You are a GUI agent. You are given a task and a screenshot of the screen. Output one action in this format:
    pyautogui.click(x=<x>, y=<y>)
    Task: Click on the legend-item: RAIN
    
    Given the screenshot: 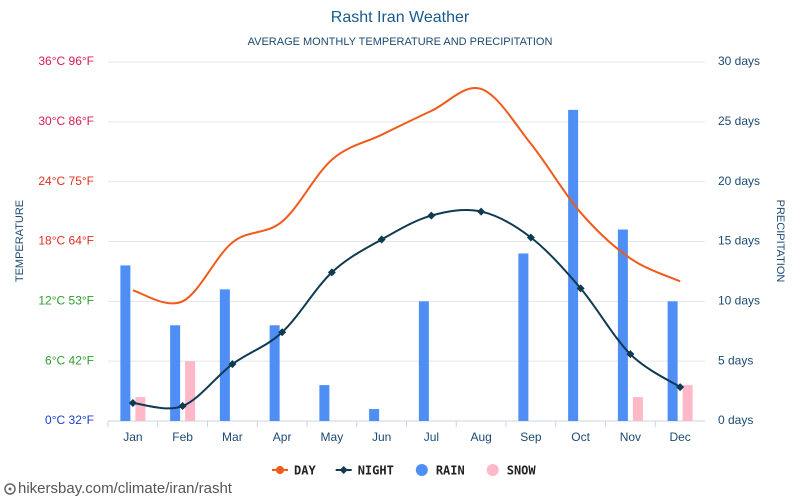 What is the action you would take?
    pyautogui.click(x=440, y=471)
    